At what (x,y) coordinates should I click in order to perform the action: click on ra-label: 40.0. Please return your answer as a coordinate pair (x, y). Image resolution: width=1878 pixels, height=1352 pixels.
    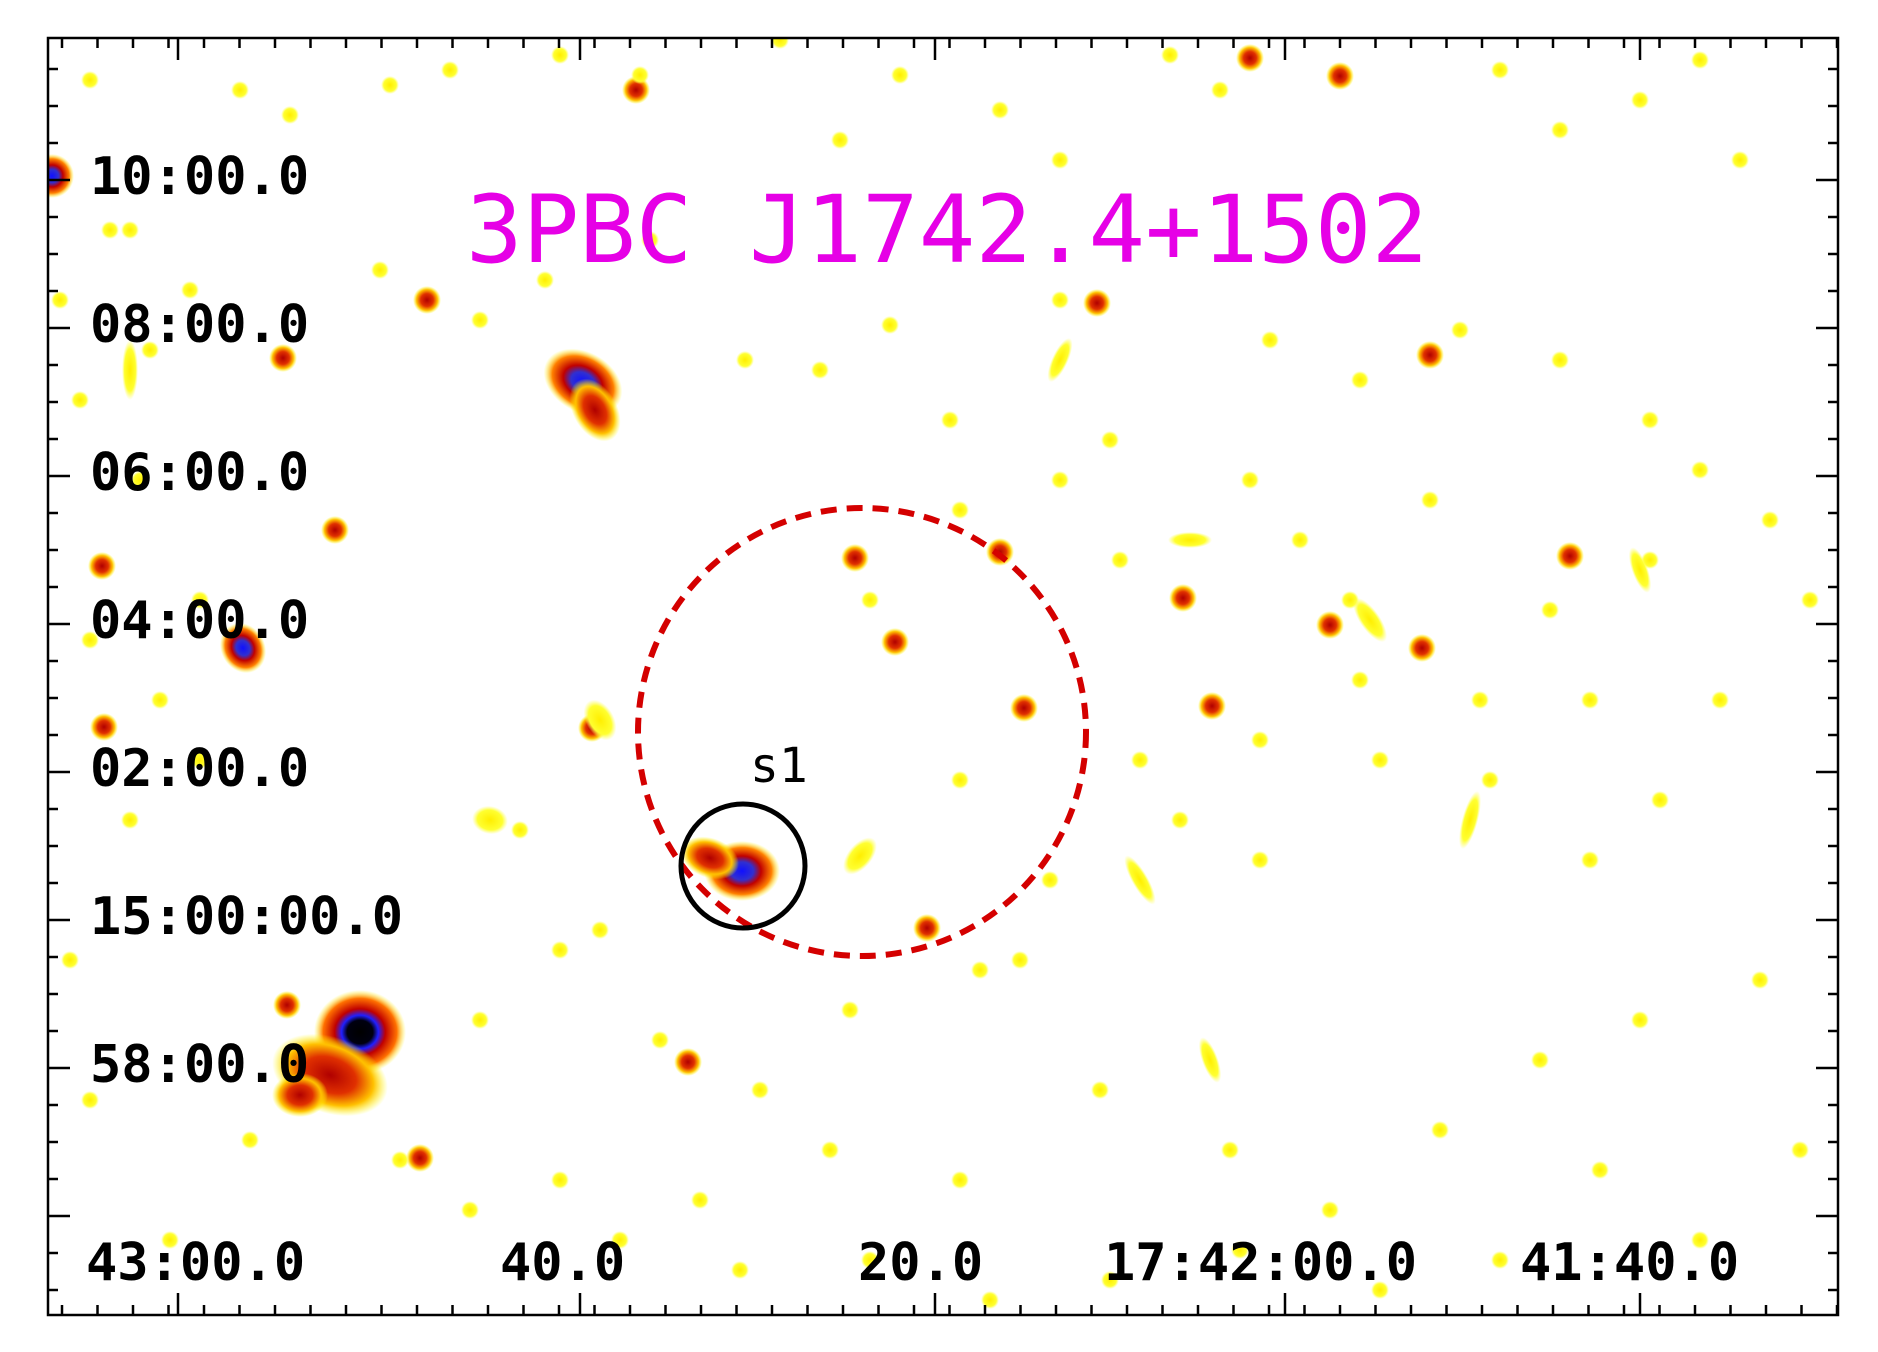
    Looking at the image, I should click on (562, 1263).